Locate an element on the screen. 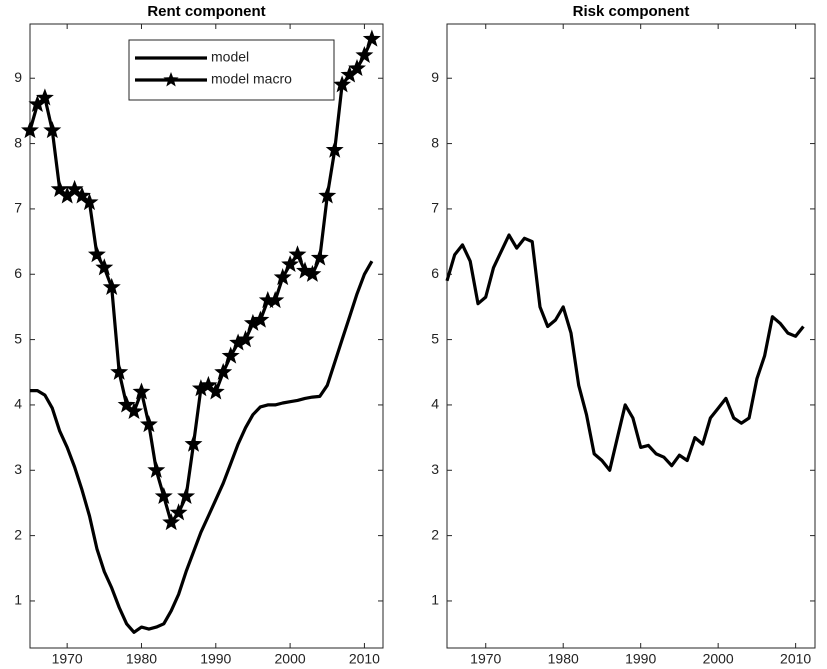 The image size is (827, 669). legend-label: model is located at coordinates (230, 57).